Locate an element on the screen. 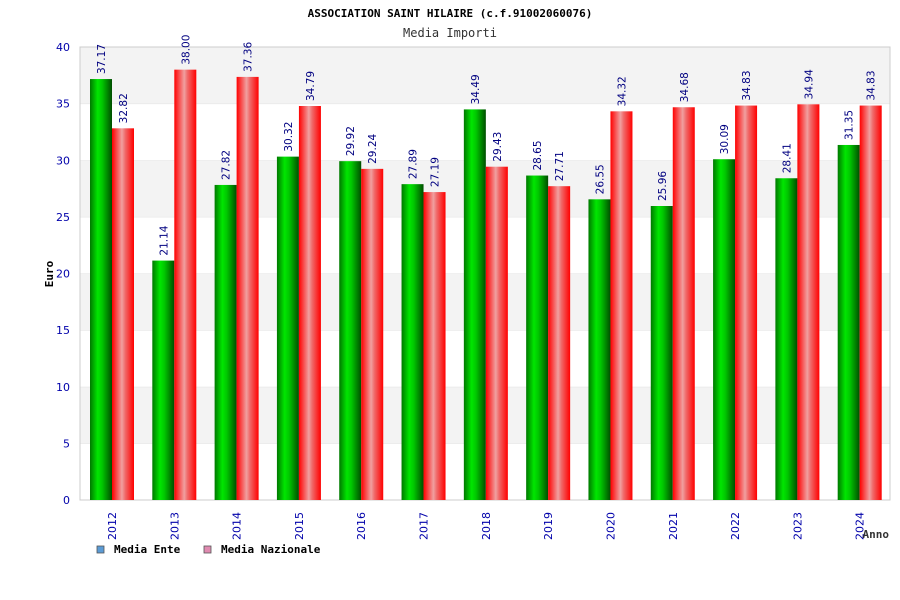 Image resolution: width=900 pixels, height=600 pixels. value-label-media-nazionale-2016: 29.24 is located at coordinates (373, 148).